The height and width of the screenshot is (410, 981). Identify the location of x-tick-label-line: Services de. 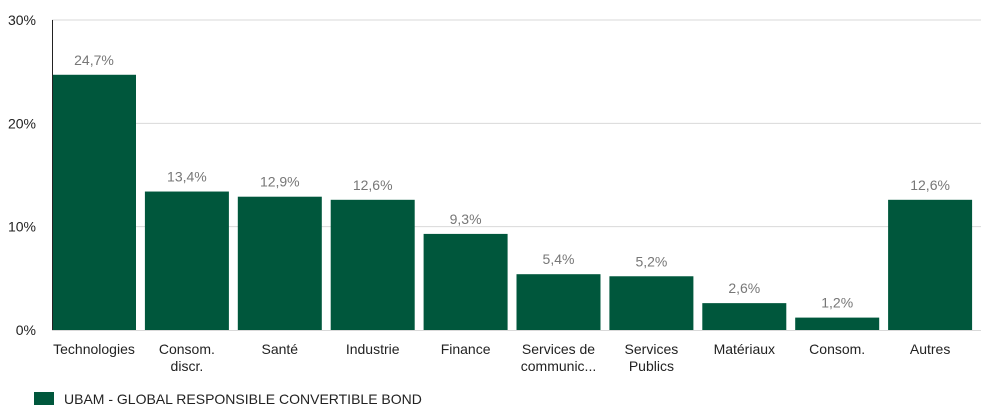
(558, 349).